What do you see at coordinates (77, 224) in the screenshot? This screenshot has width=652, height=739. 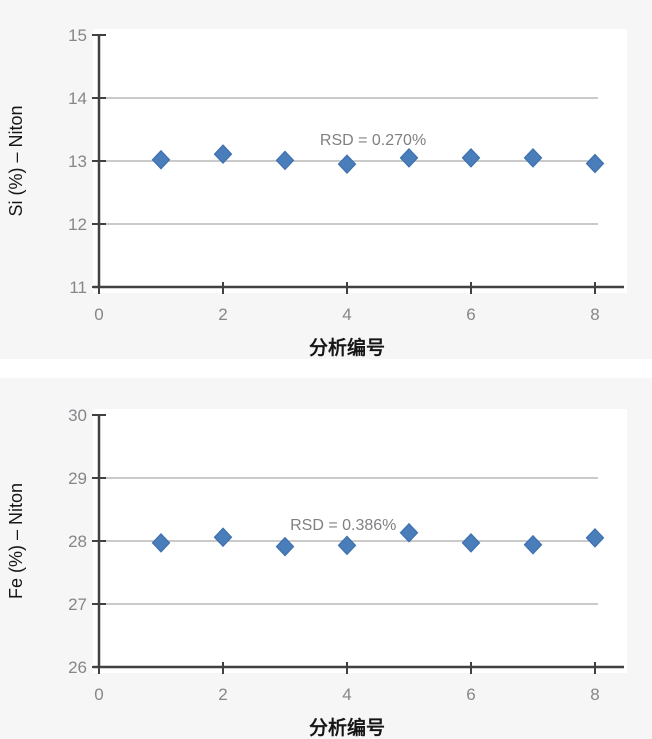 I see `y-tick-label-12: 12` at bounding box center [77, 224].